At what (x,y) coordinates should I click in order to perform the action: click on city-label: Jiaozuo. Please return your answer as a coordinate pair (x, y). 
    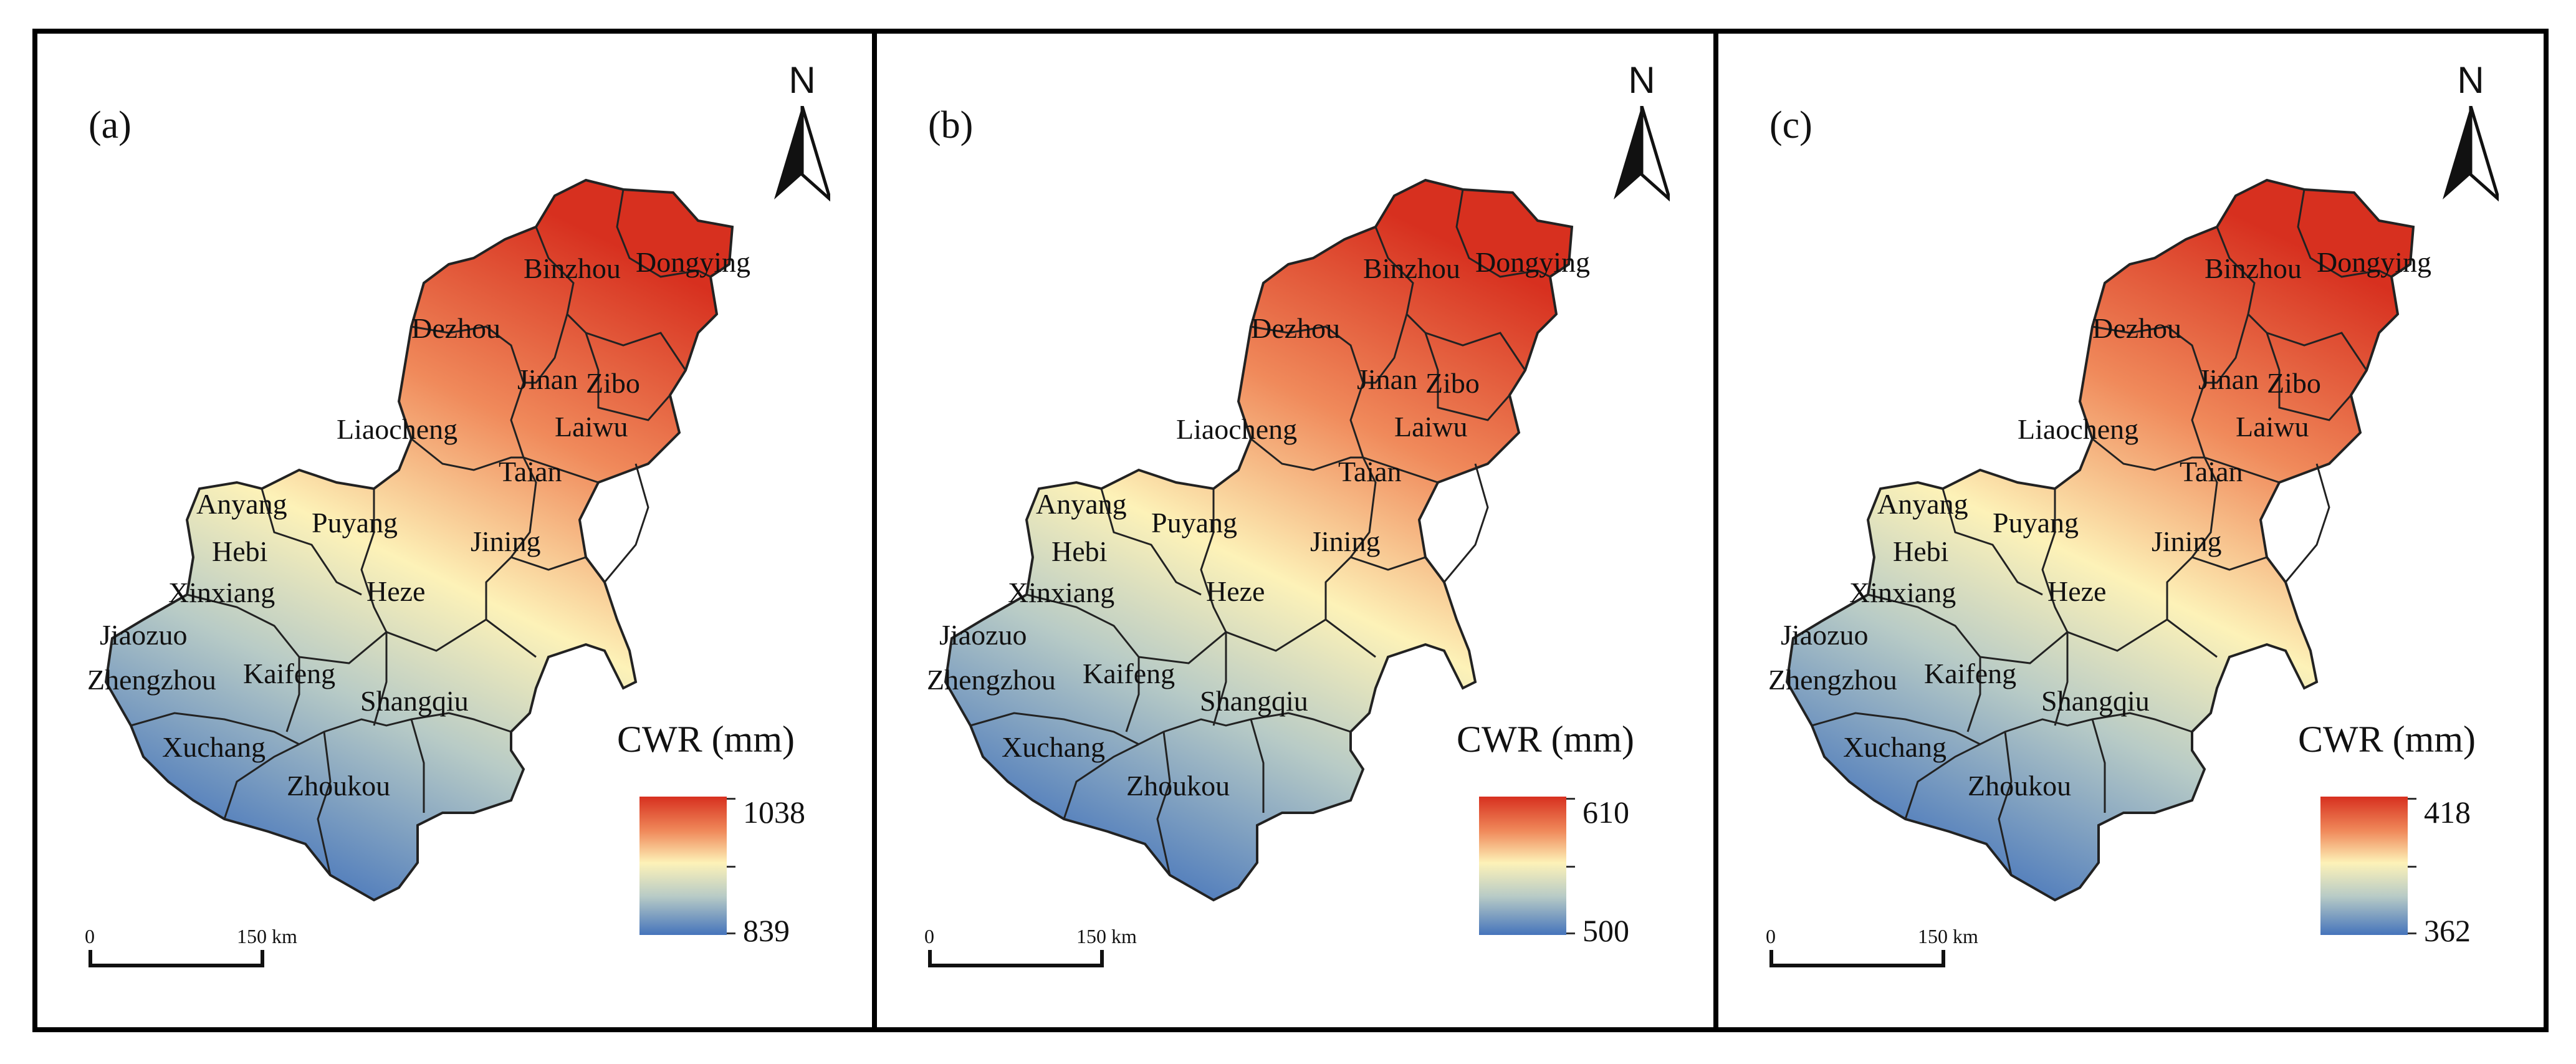
    Looking at the image, I should click on (983, 635).